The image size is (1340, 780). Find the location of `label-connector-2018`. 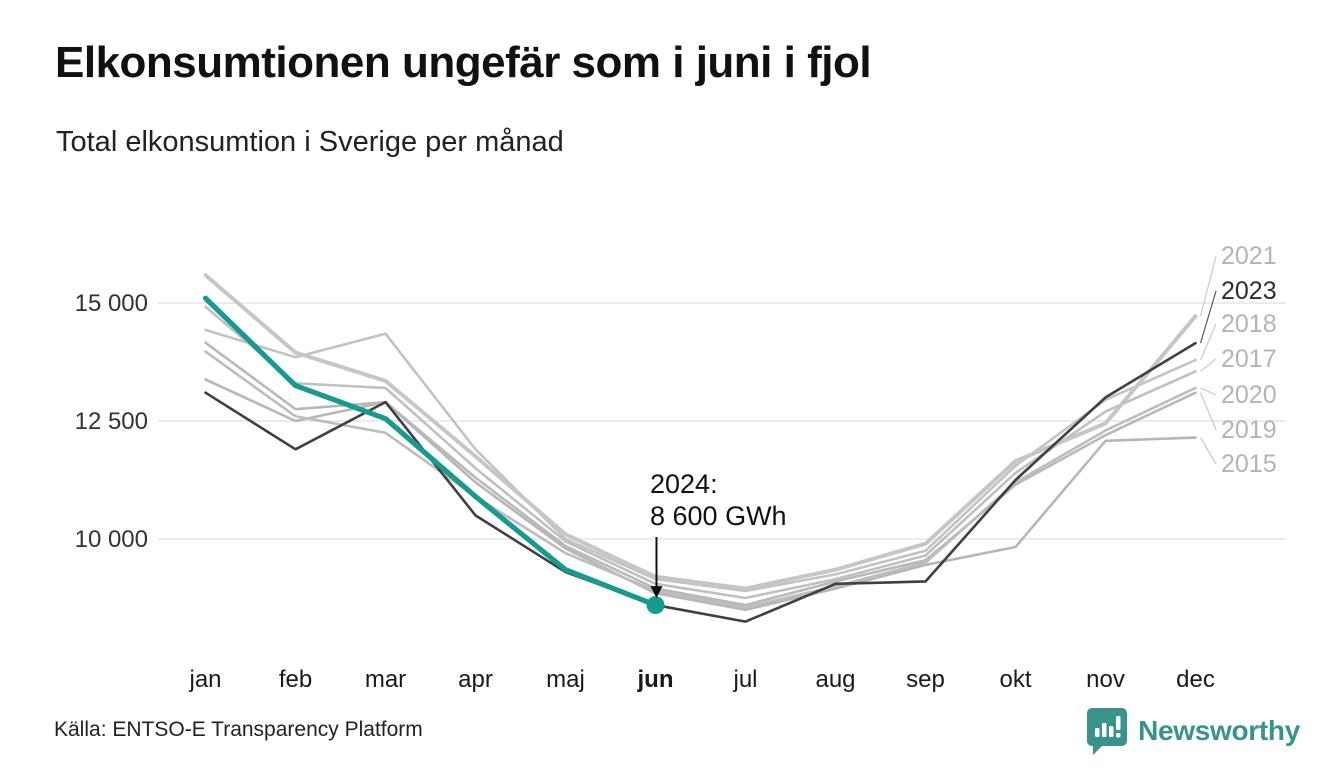

label-connector-2018 is located at coordinates (1208, 342).